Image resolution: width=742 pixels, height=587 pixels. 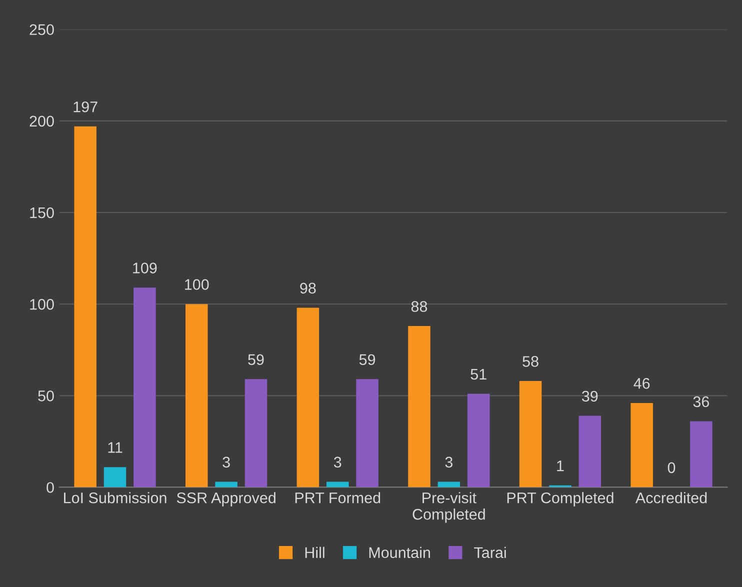 What do you see at coordinates (42, 30) in the screenshot?
I see `y-tick-label: 250` at bounding box center [42, 30].